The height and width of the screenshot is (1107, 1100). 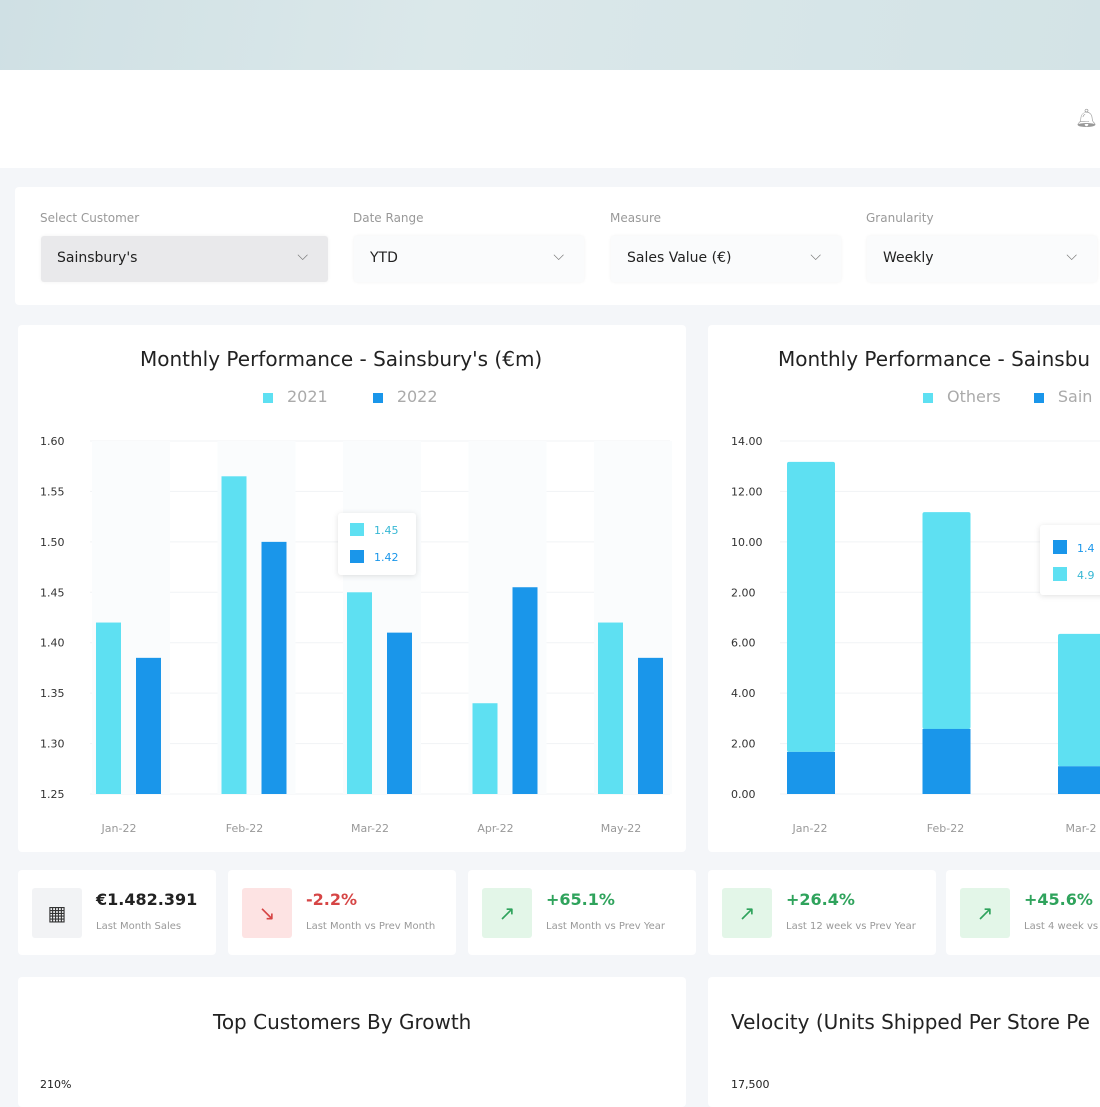 I want to click on measure-select: Sales Value (€) ⌵, so click(x=726, y=259).